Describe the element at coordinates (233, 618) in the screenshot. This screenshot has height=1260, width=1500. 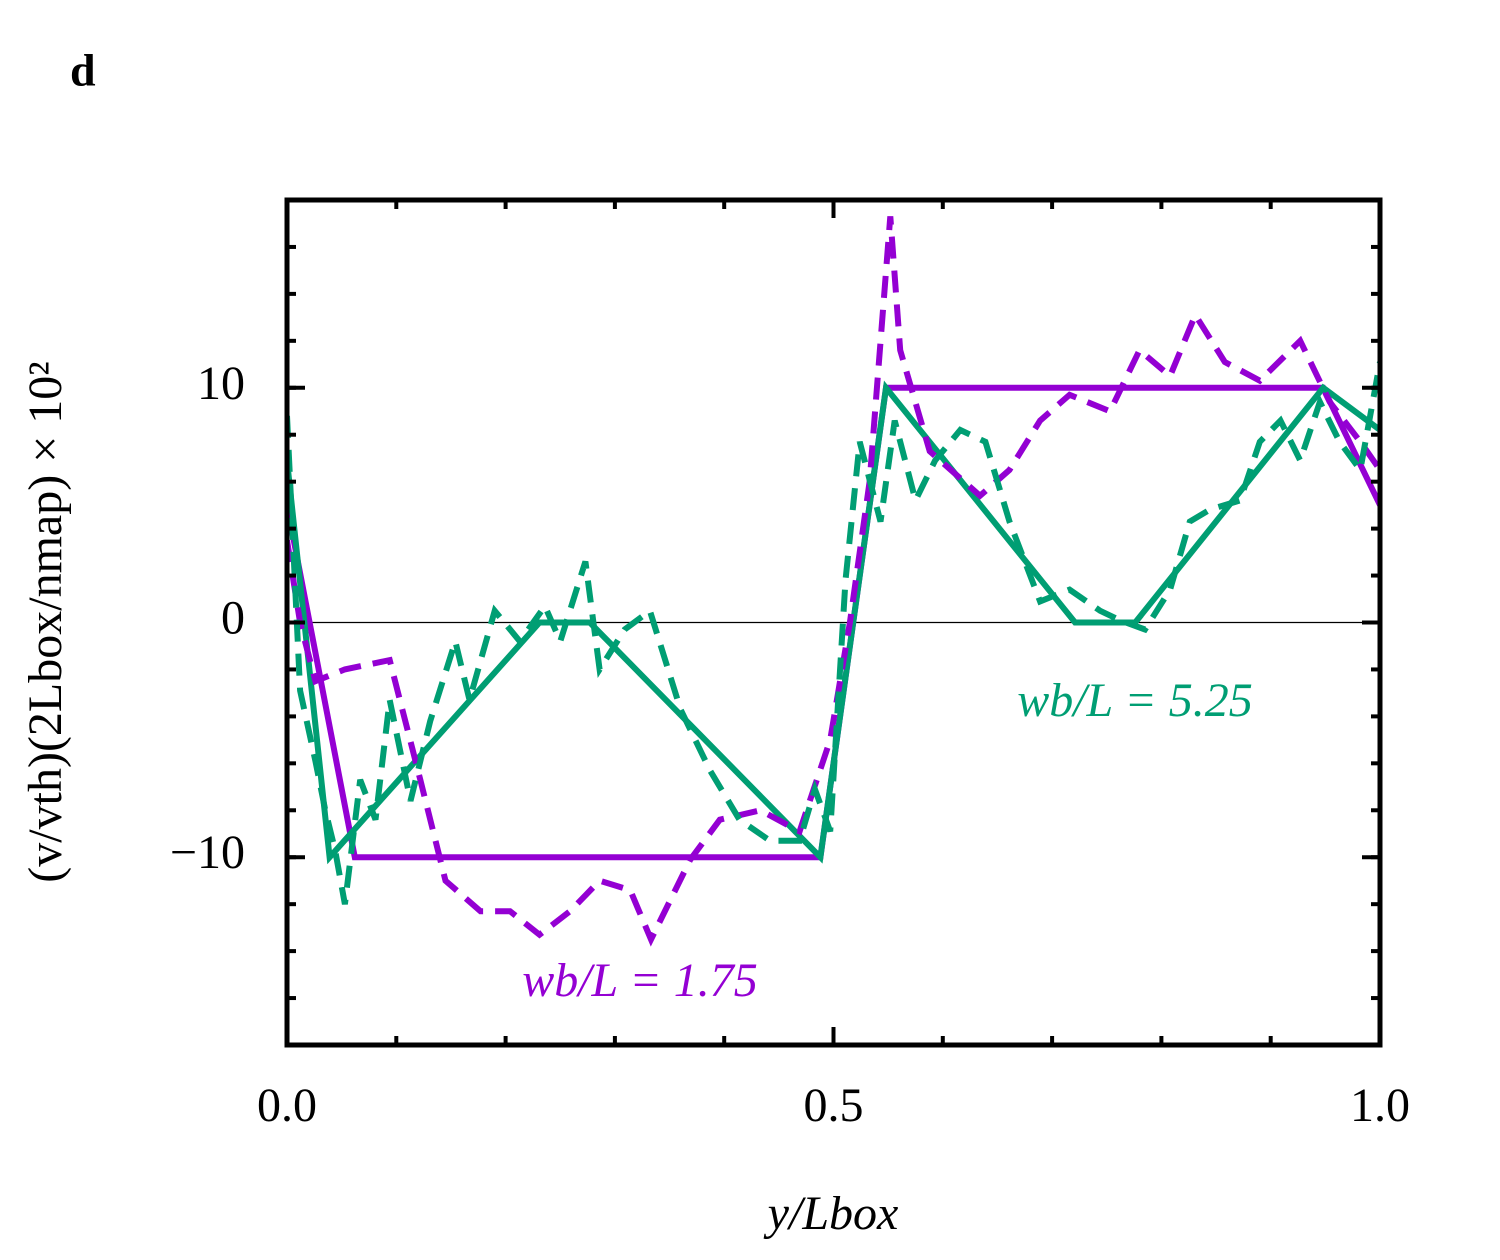
I see `y-tick-label: 0` at that location.